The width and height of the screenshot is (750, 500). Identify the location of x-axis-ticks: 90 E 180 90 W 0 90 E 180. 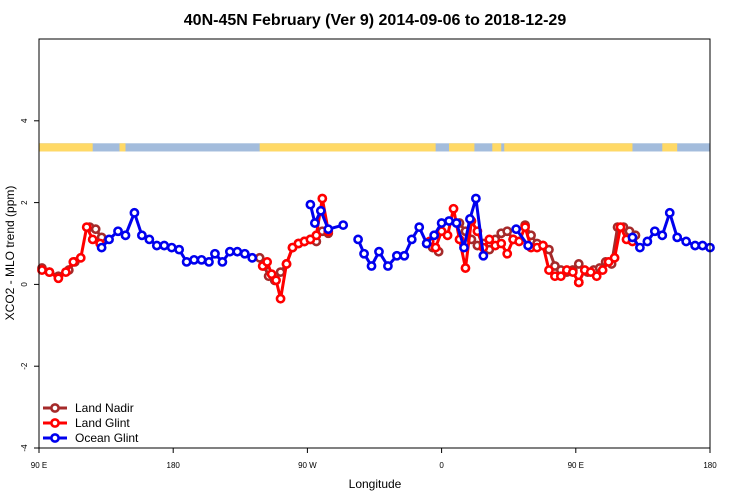
(374, 459).